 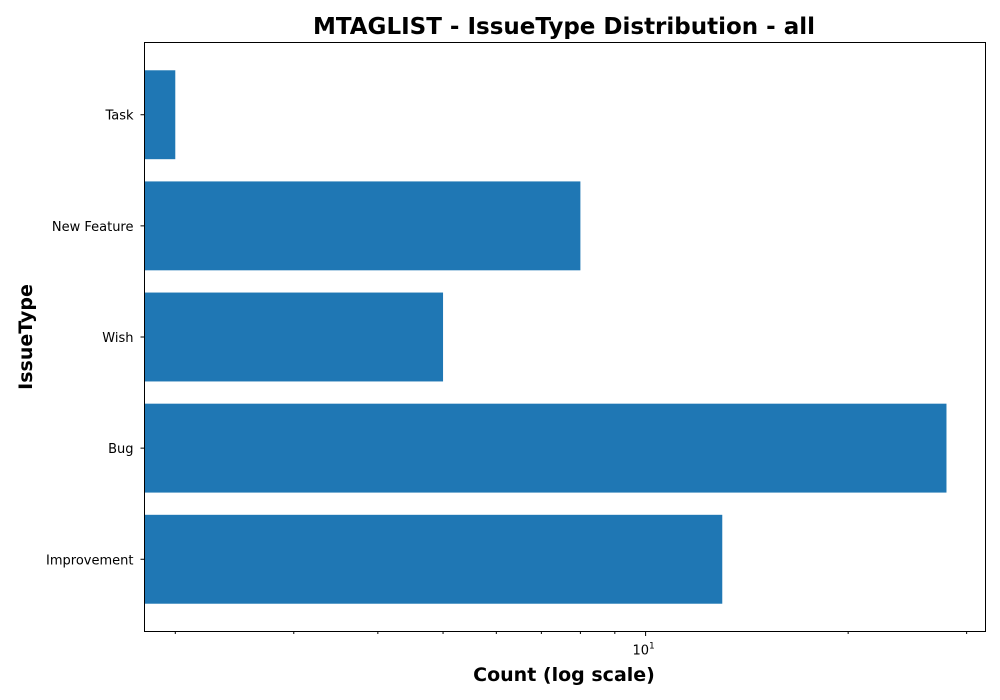 What do you see at coordinates (93, 227) in the screenshot?
I see `y-tick-label-new-feature: New Feature` at bounding box center [93, 227].